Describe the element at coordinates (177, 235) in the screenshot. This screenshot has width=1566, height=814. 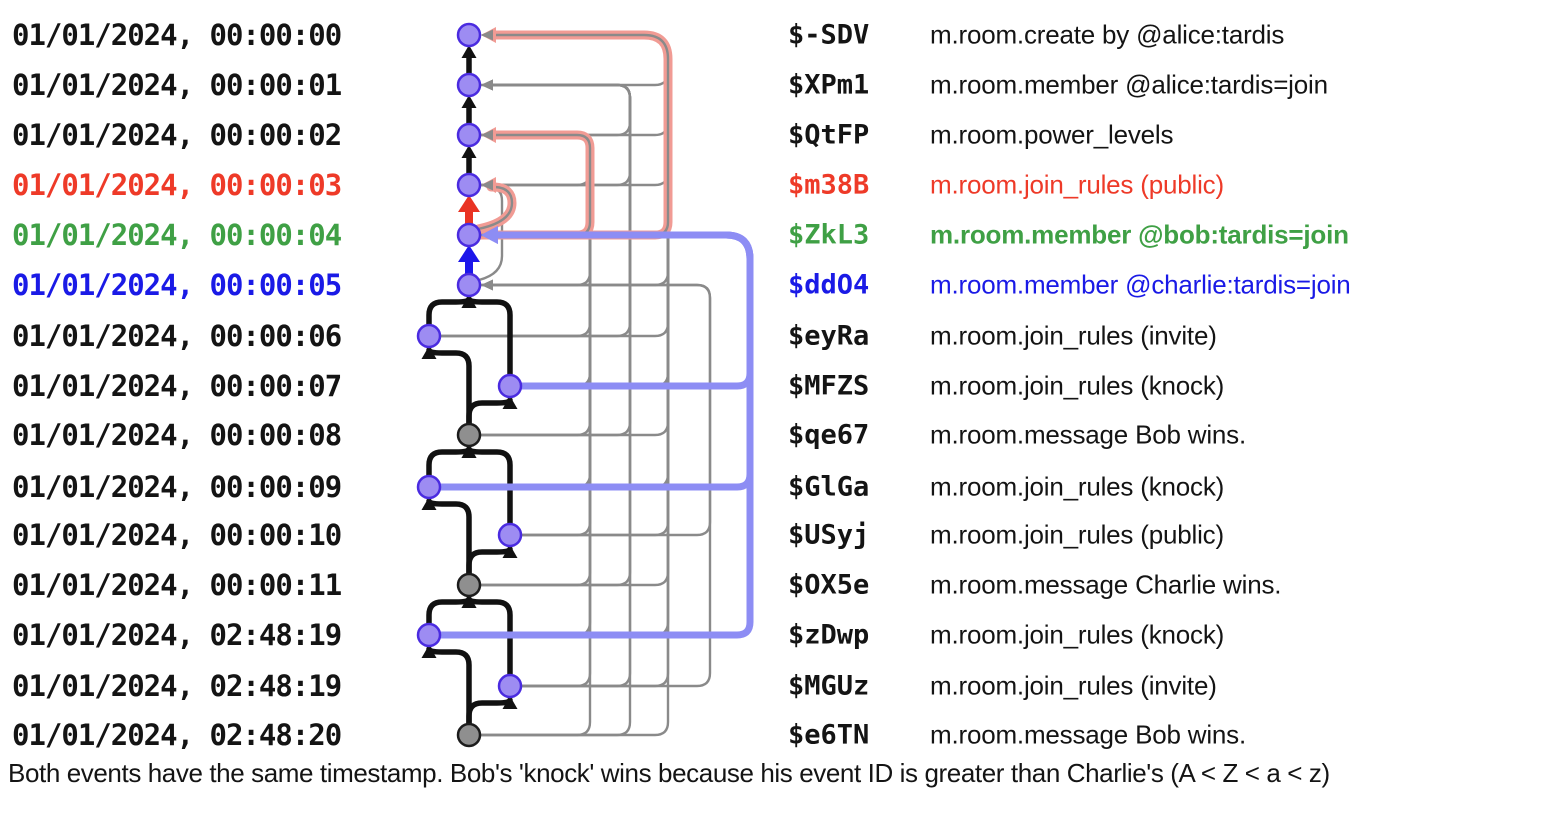
I see `event-timestamp: 01/01/2024, 00:00:04` at that location.